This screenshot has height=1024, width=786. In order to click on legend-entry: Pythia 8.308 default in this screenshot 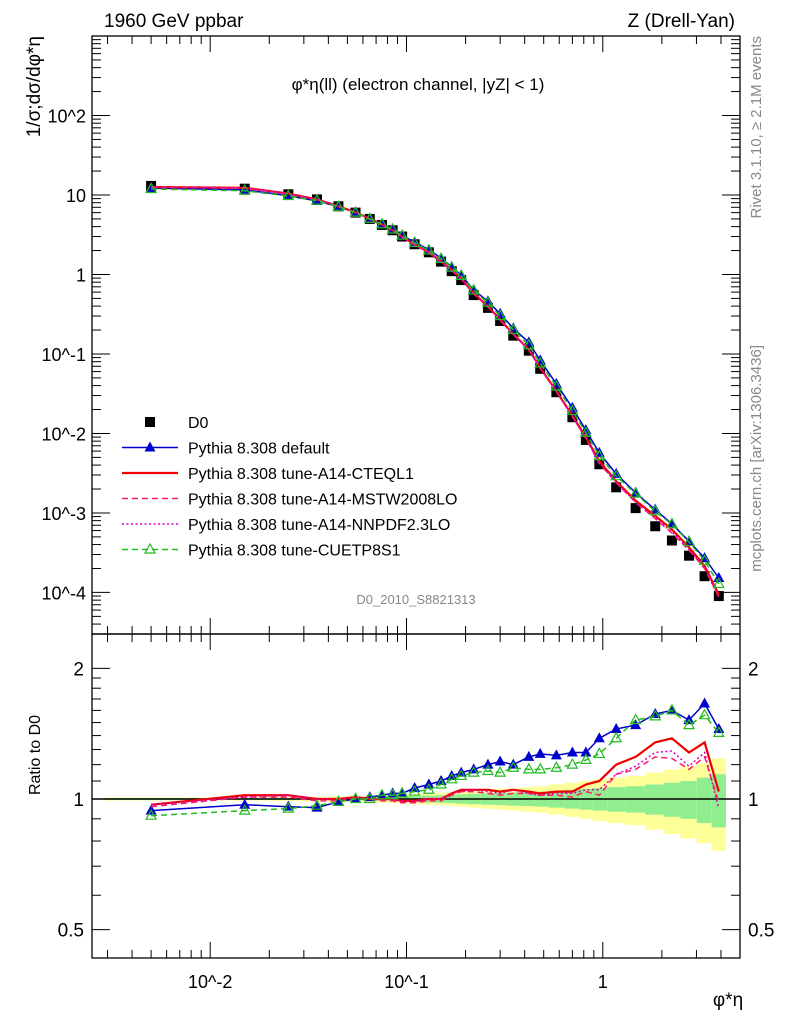, I will do `click(226, 449)`.